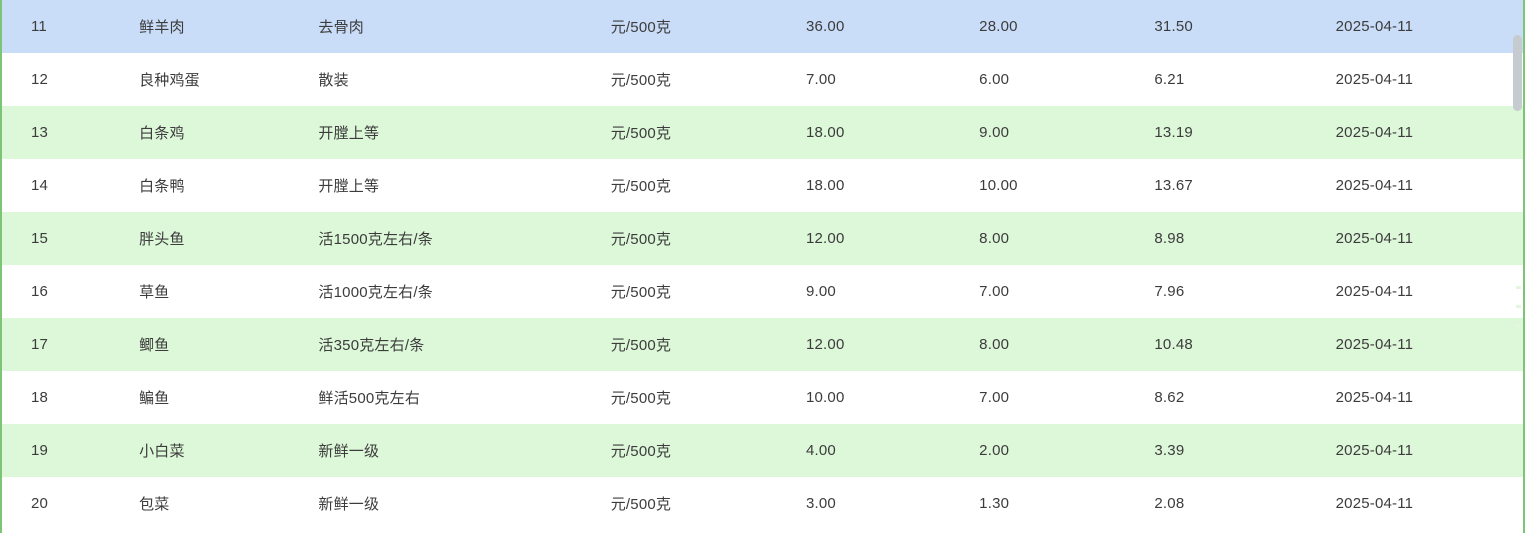 The height and width of the screenshot is (533, 1525). I want to click on cell-avg: 2.08, so click(1169, 503).